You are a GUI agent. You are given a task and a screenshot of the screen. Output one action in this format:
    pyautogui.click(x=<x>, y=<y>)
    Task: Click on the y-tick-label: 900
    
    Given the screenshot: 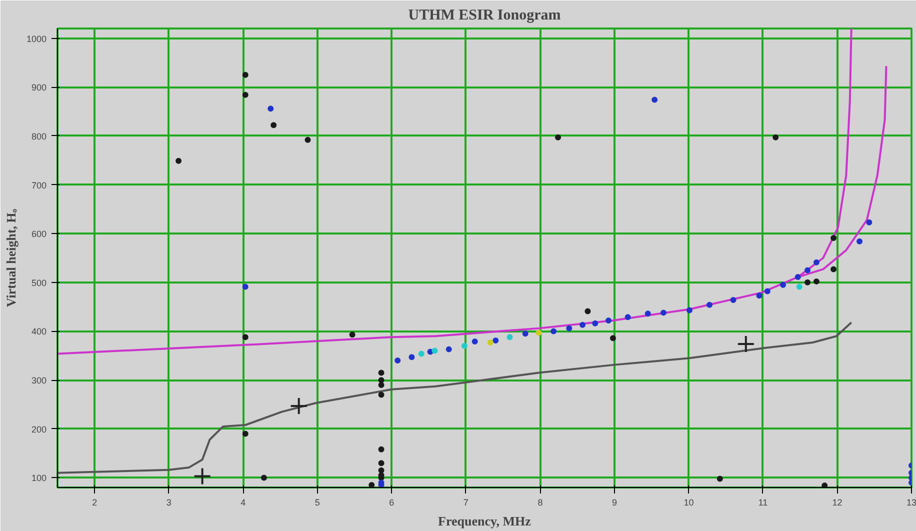 What is the action you would take?
    pyautogui.click(x=39, y=87)
    